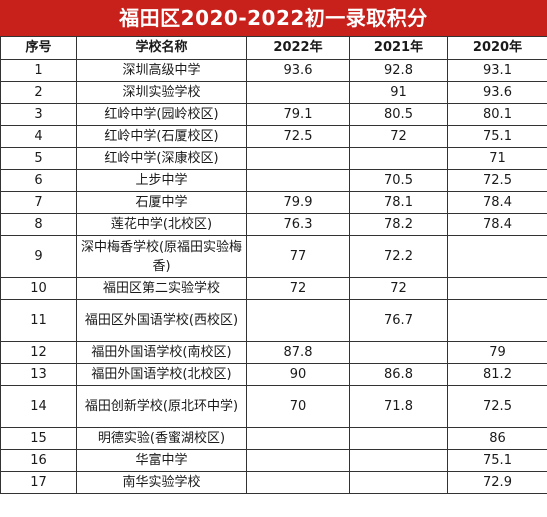  I want to click on cell-2022: 72.5, so click(298, 136).